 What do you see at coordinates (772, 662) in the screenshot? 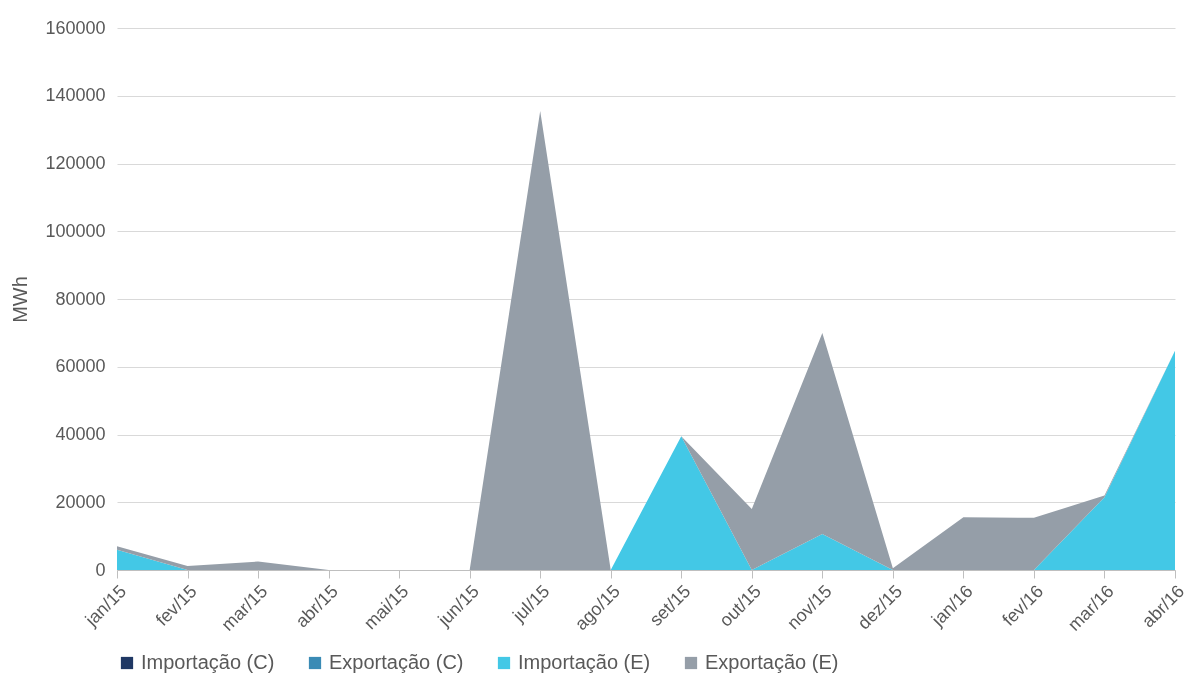
I see `legend-label: Exportação (E)` at bounding box center [772, 662].